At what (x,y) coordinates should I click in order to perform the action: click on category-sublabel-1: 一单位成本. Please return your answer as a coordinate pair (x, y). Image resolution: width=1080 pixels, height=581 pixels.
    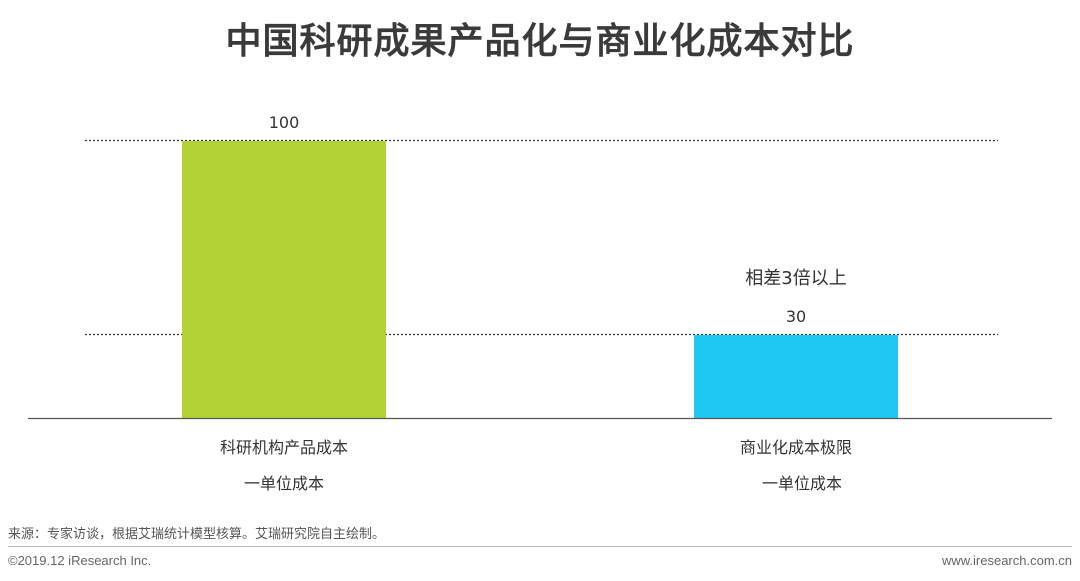
    Looking at the image, I should click on (284, 483).